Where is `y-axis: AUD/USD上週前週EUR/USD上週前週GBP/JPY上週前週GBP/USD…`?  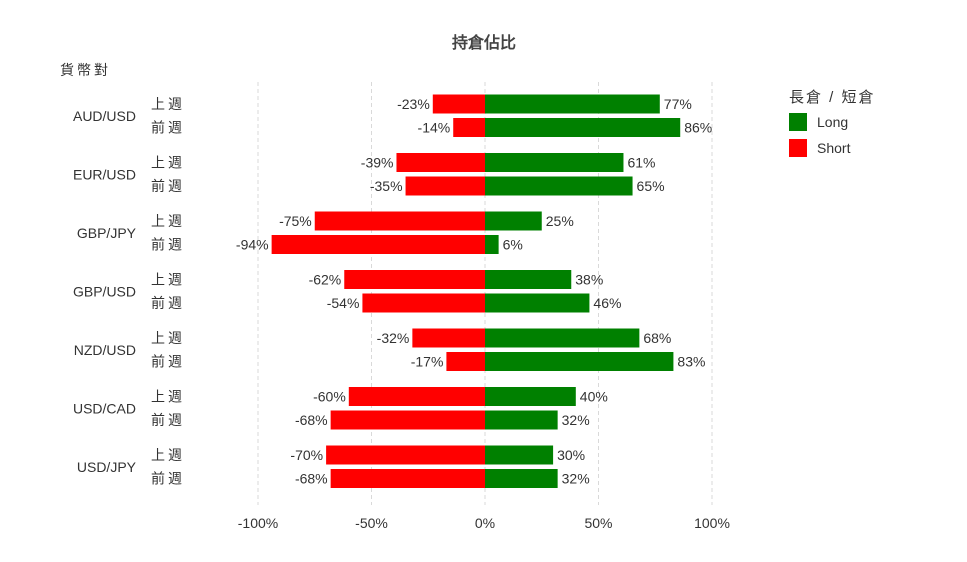 y-axis: AUD/USD上週前週EUR/USD上週前週GBP/JPY上週前週GBP/USD… is located at coordinates (129, 291).